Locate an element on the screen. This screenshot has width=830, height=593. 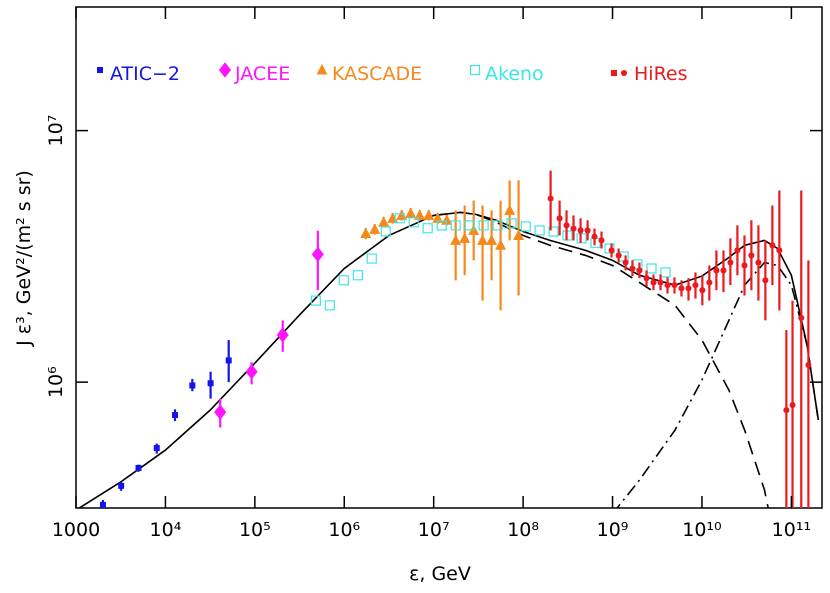
legend-item: ATIC−2 is located at coordinates (138, 74).